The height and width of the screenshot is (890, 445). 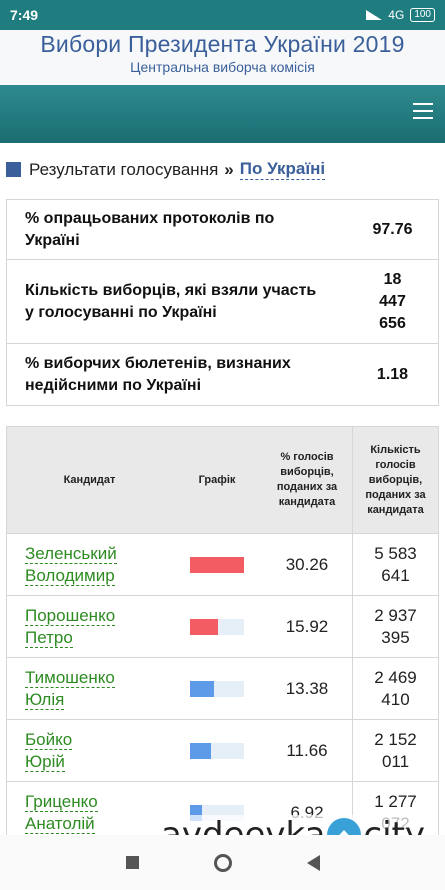 I want to click on header-percent: % голосів виборців, поданих за кандидата, so click(x=307, y=479).